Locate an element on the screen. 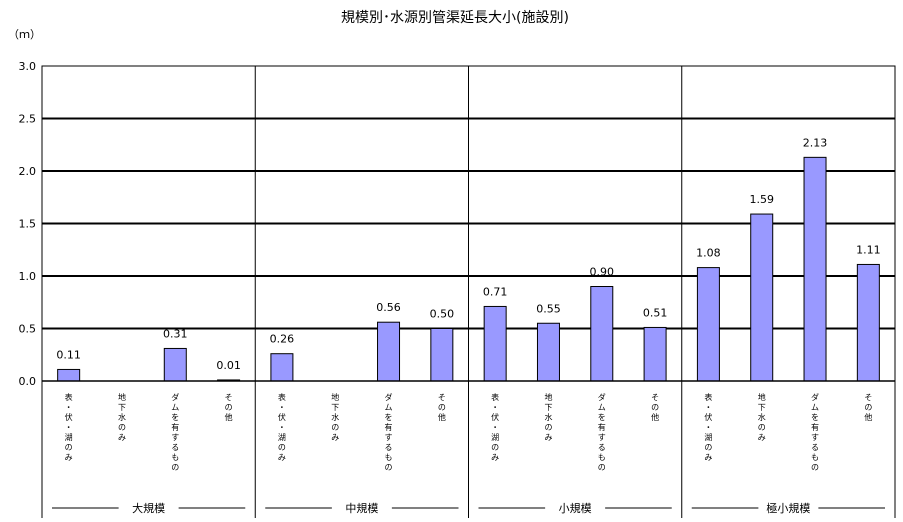  data-label: 0.51 is located at coordinates (655, 312).